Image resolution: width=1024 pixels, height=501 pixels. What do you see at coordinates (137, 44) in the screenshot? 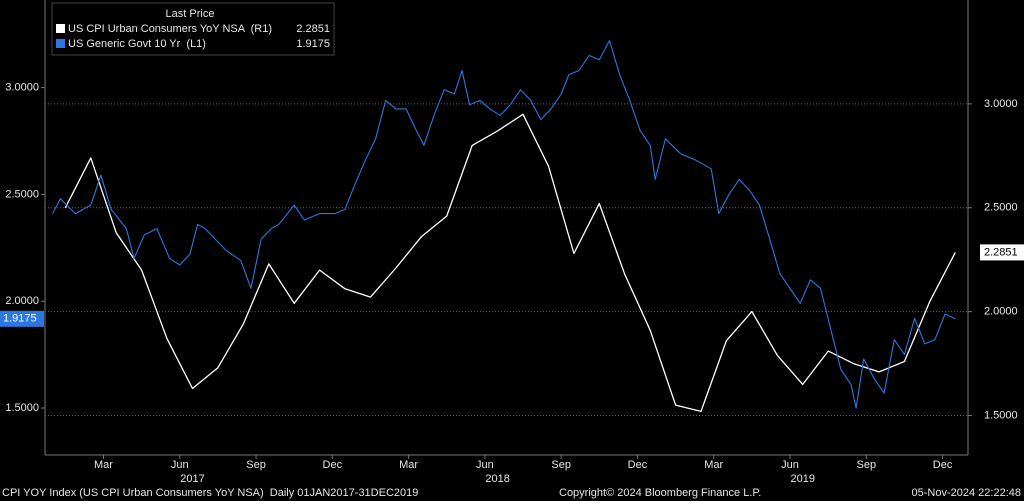
I see `legend-label: US Generic Govt 10 Yr (L1)` at bounding box center [137, 44].